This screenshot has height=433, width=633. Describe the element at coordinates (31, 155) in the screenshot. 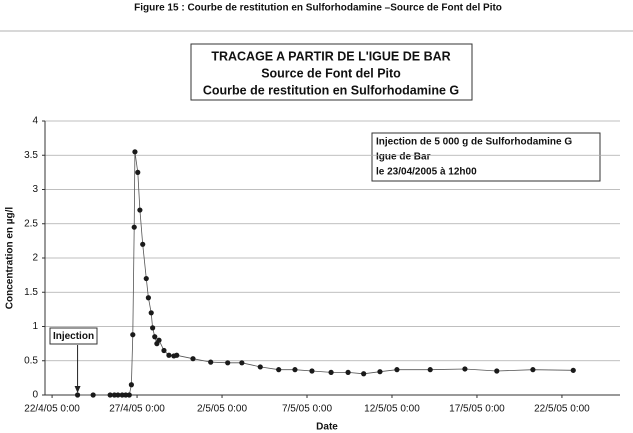

I see `y-tick-label: 3.5` at that location.